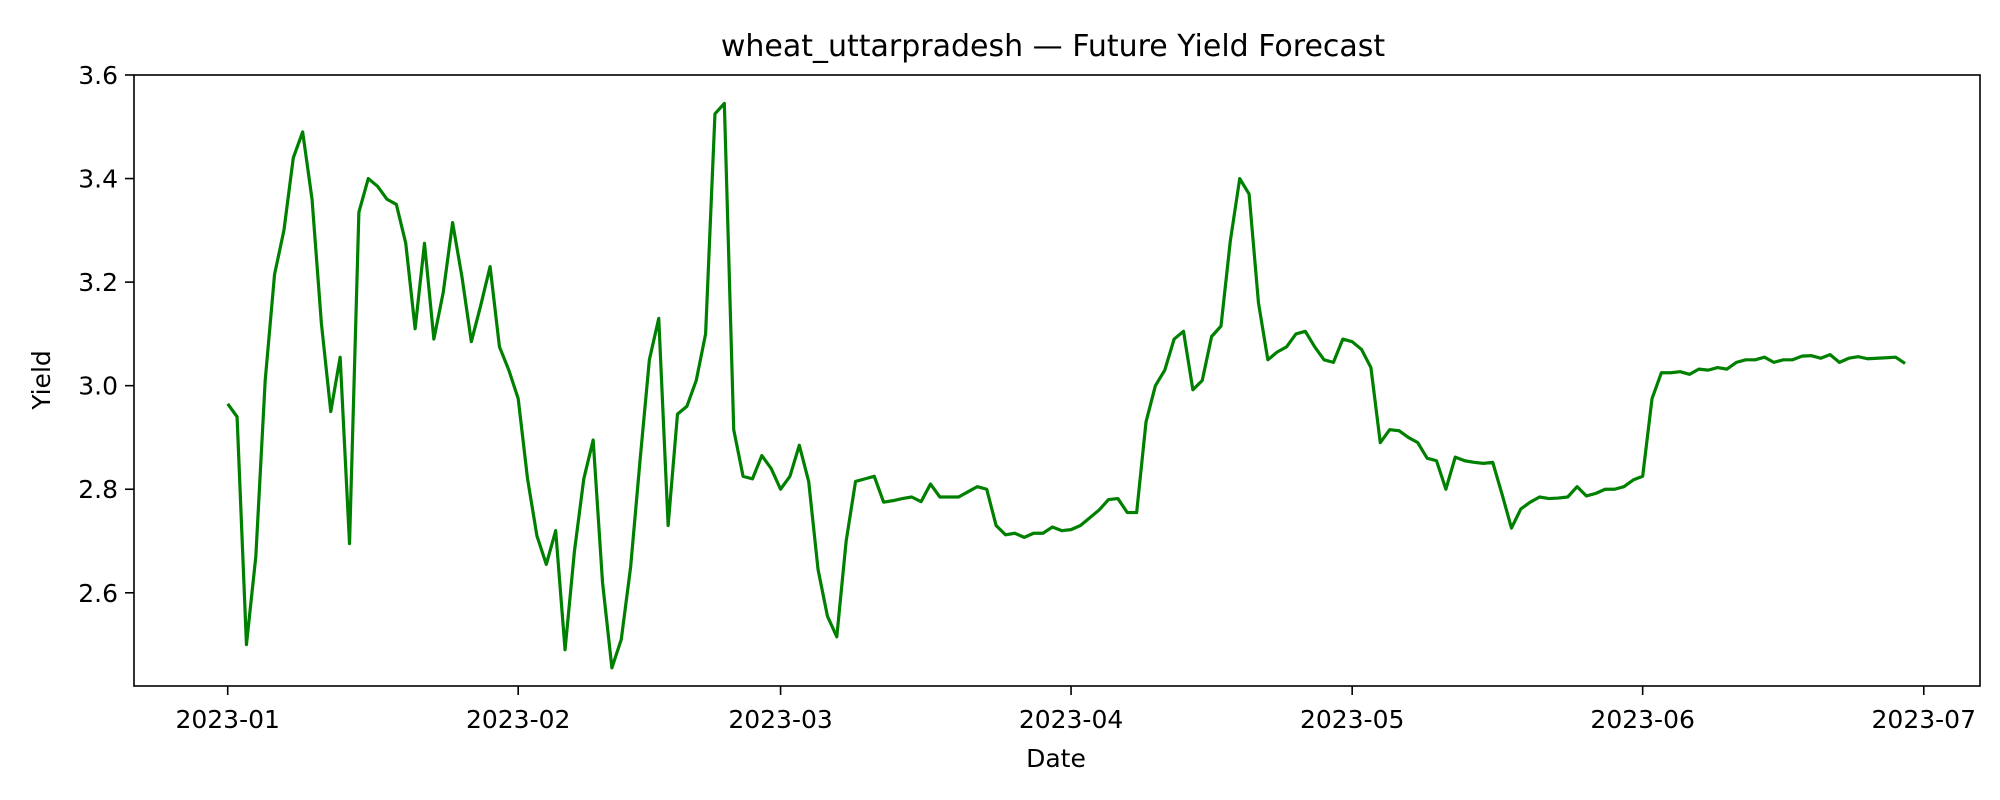 Image resolution: width=2000 pixels, height=800 pixels. Describe the element at coordinates (98, 489) in the screenshot. I see `y-tick-label: 2.8` at that location.